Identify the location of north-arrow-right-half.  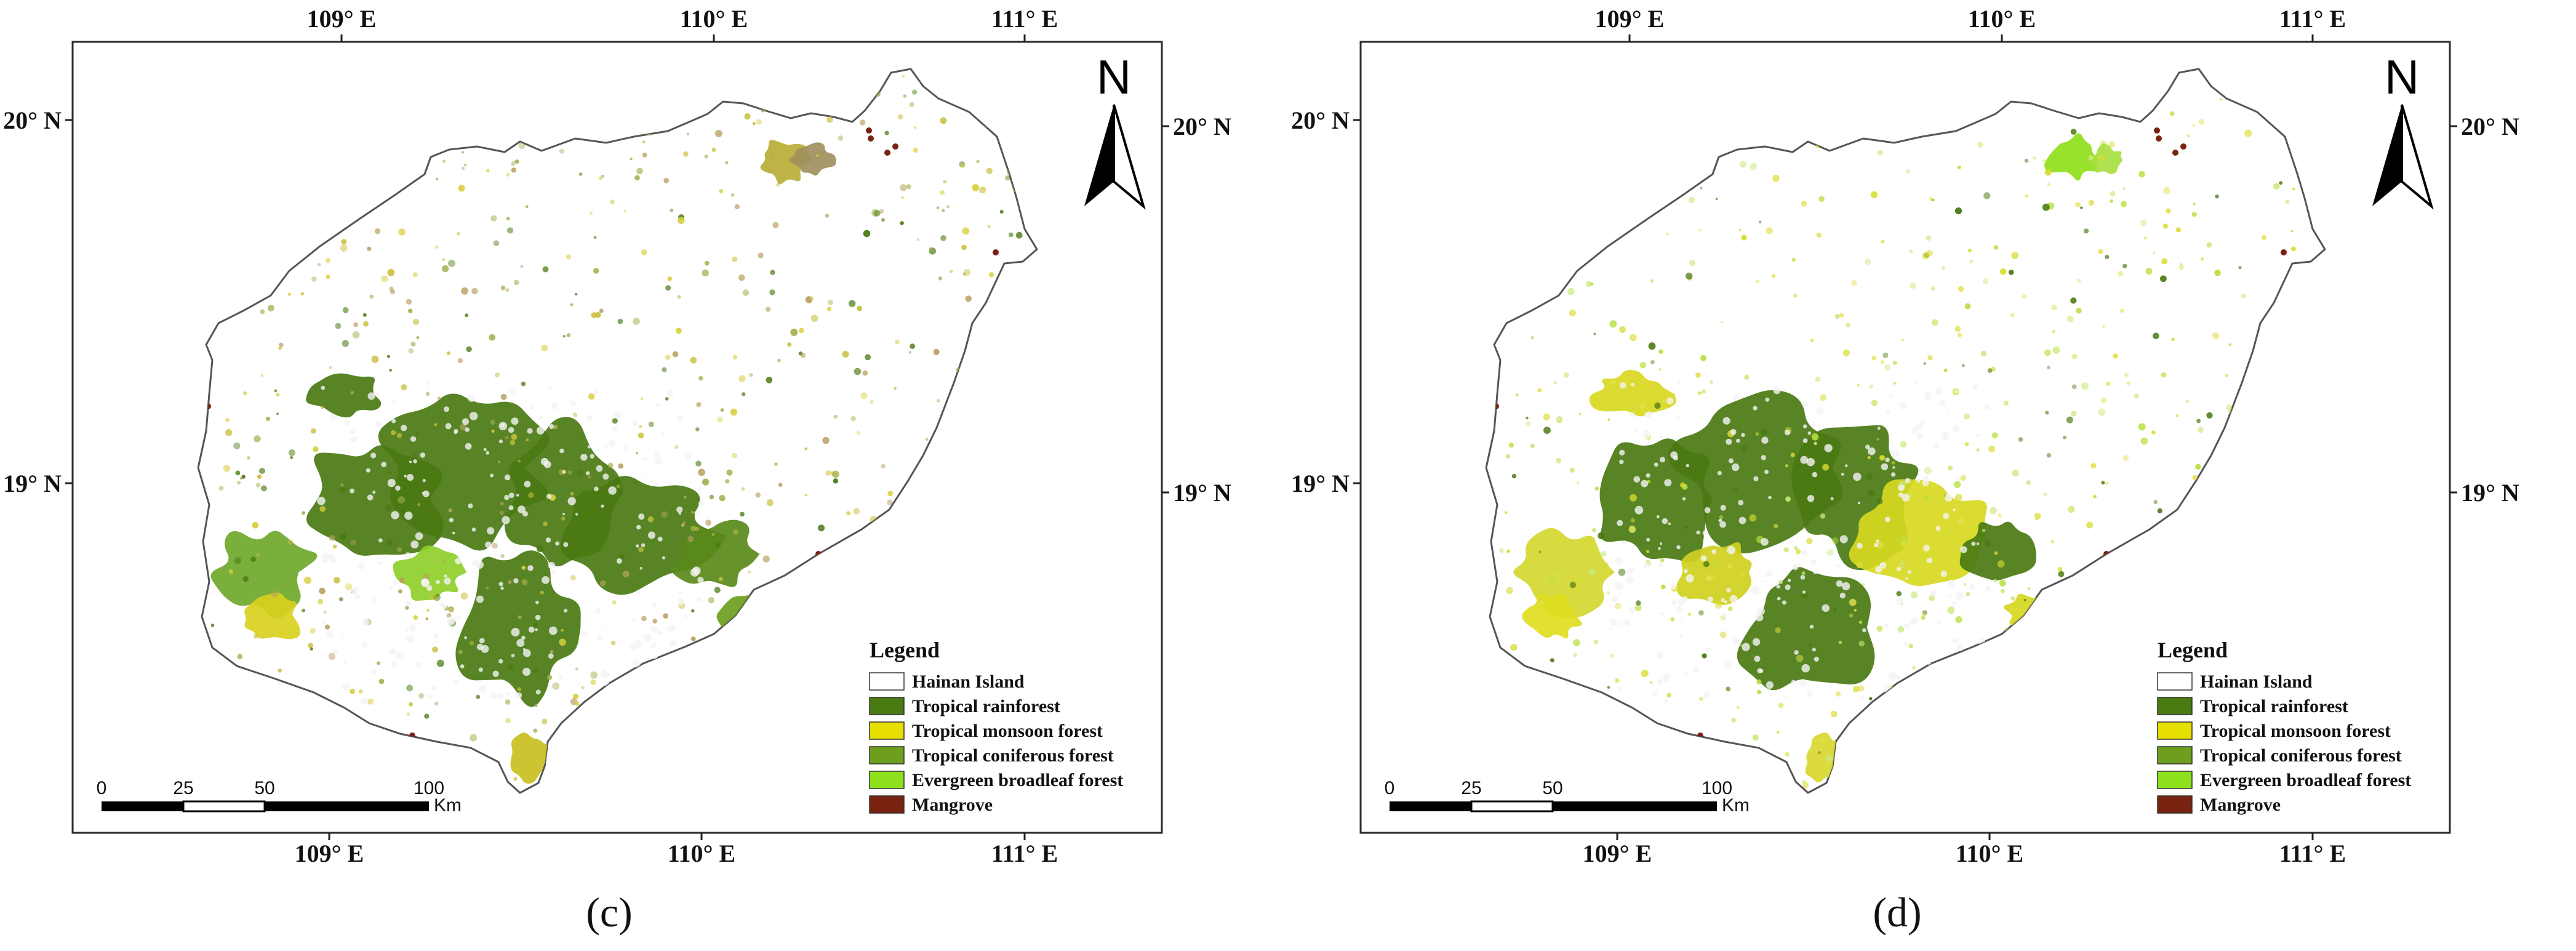
(2417, 157).